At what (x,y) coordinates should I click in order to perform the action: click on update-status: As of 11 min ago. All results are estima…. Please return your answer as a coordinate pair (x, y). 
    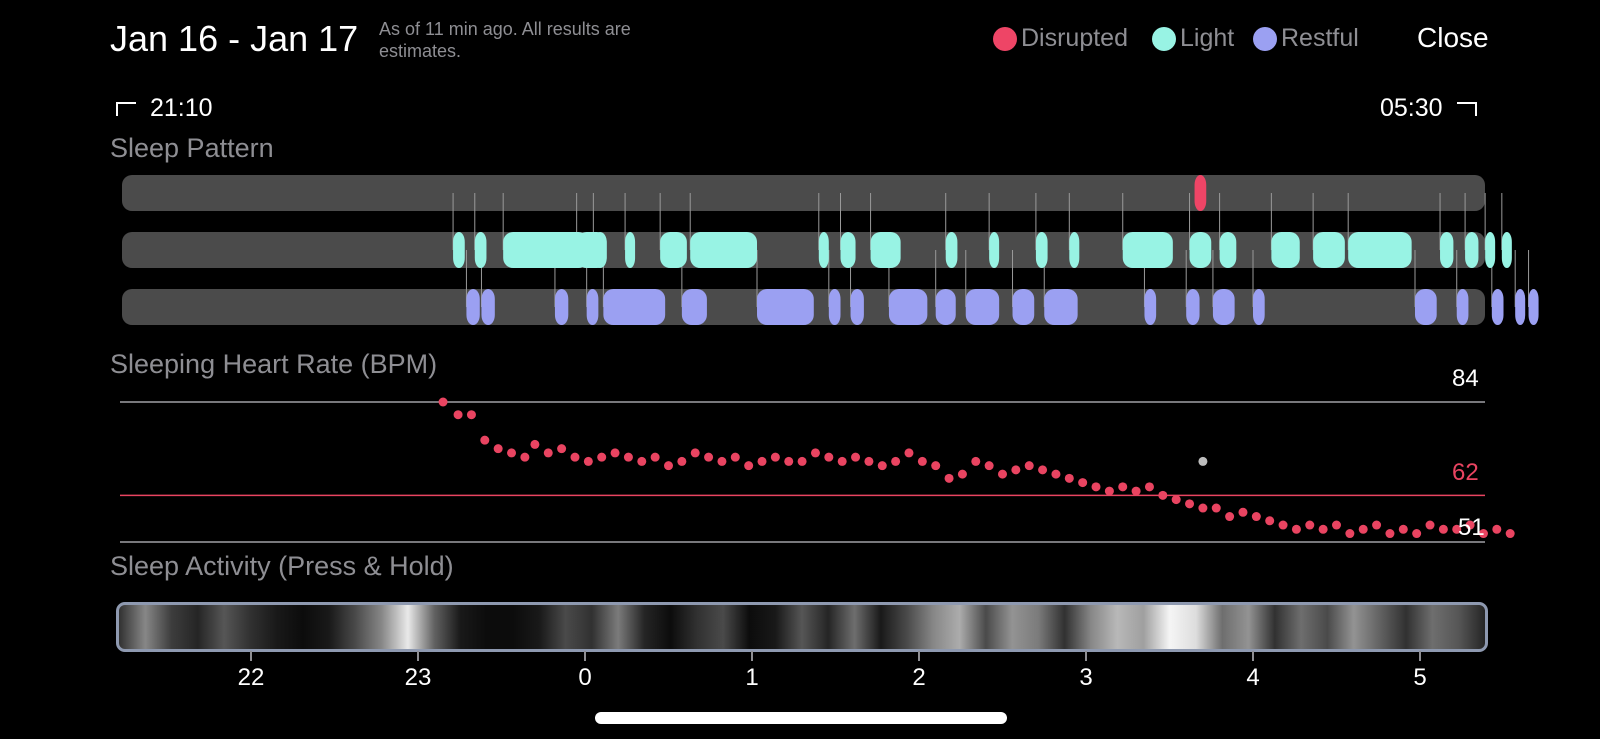
    Looking at the image, I should click on (505, 40).